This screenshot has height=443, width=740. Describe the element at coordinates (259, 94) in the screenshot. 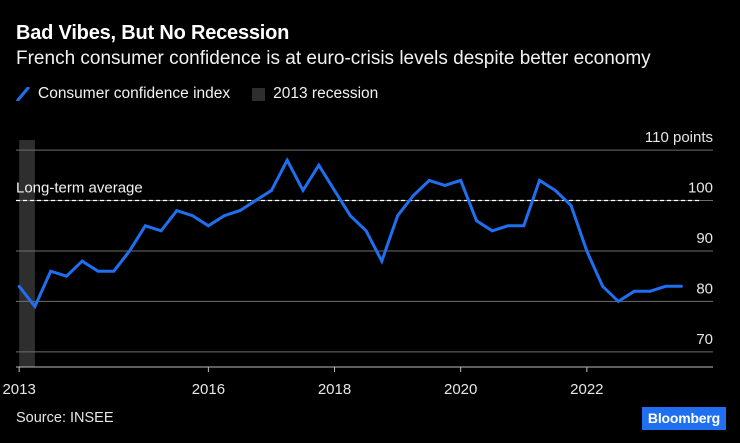

I see `legend-box-icon` at that location.